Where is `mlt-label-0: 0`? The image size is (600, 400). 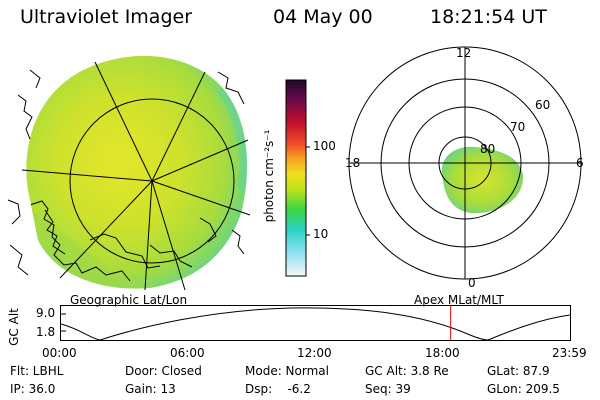 mlt-label-0: 0 is located at coordinates (472, 283).